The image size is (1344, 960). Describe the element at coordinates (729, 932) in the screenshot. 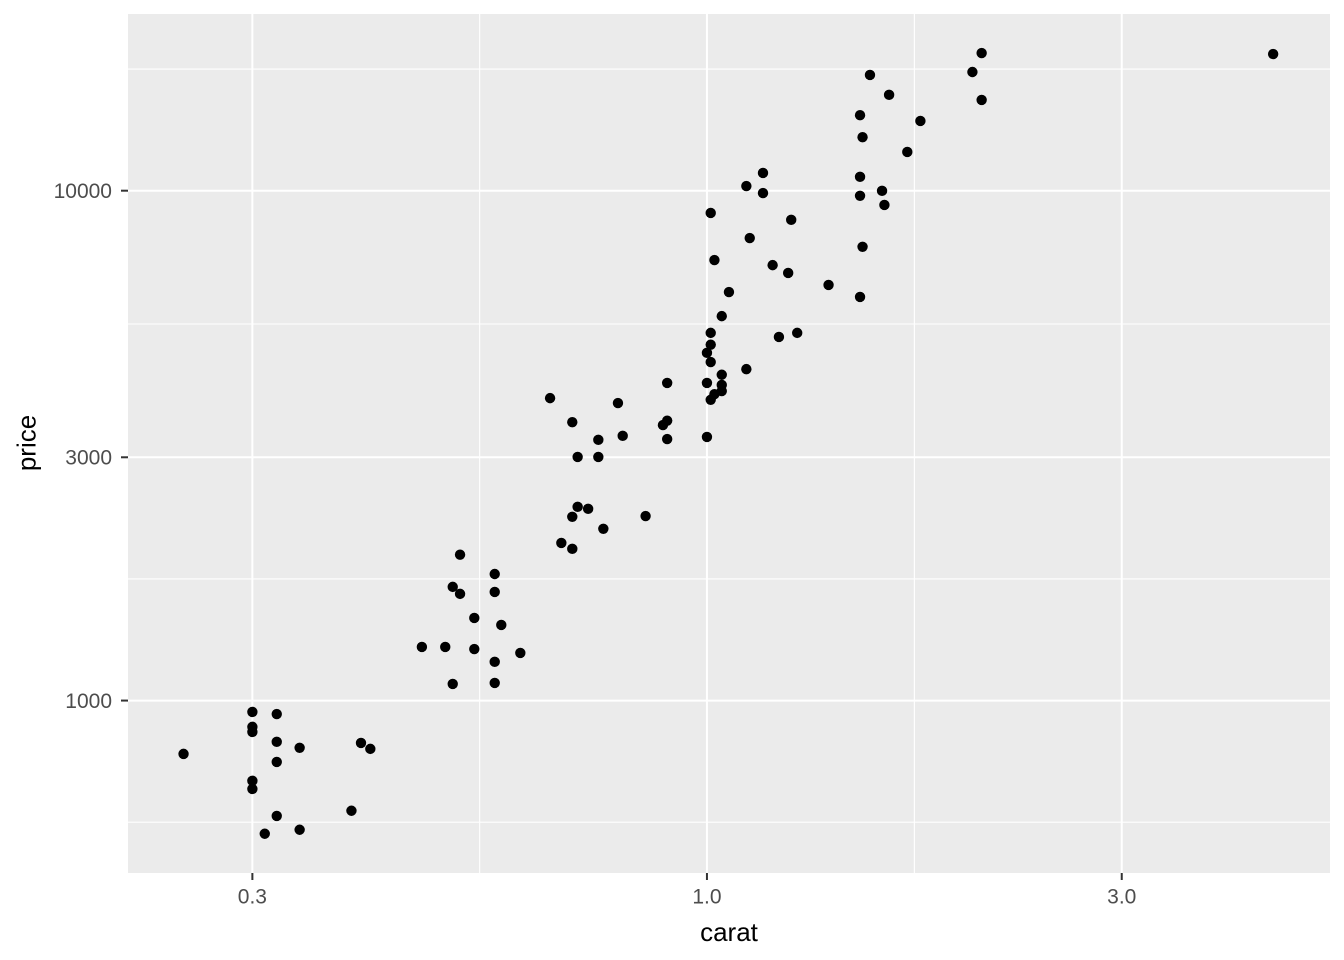

I see `x-axis-title: carat` at that location.